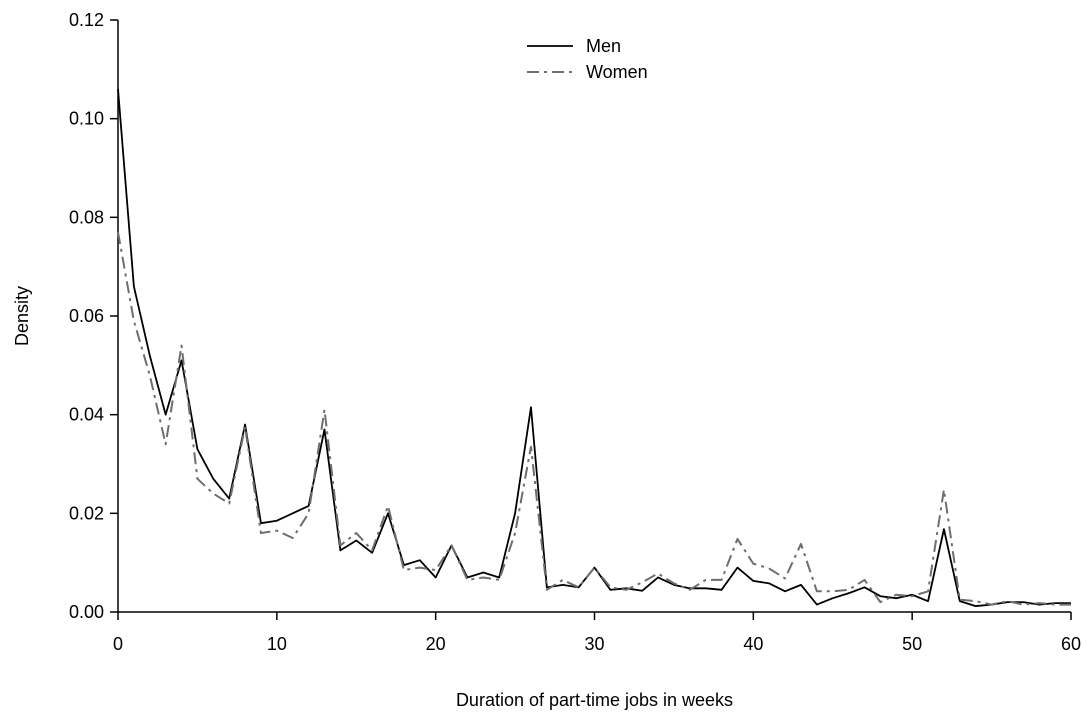  Describe the element at coordinates (86, 217) in the screenshot. I see `y-tick-label: 0.08` at that location.